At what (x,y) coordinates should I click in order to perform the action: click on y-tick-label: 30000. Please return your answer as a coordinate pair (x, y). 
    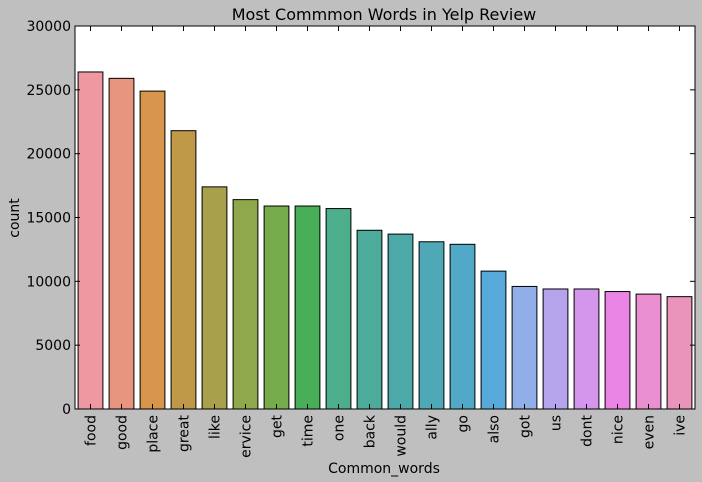
    Looking at the image, I should click on (48, 27).